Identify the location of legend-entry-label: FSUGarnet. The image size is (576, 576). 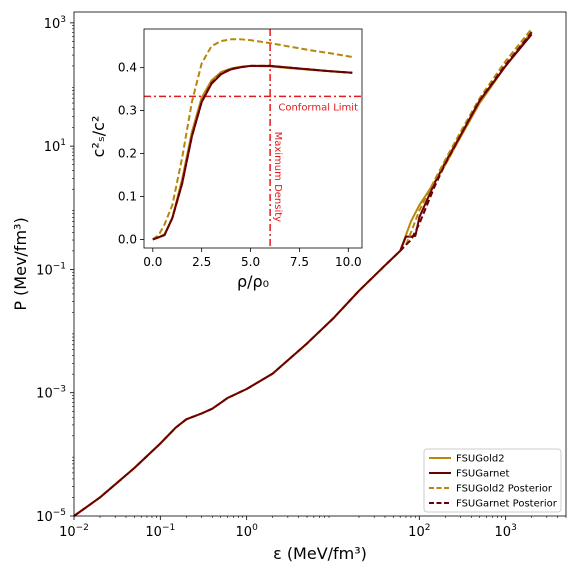
(483, 474).